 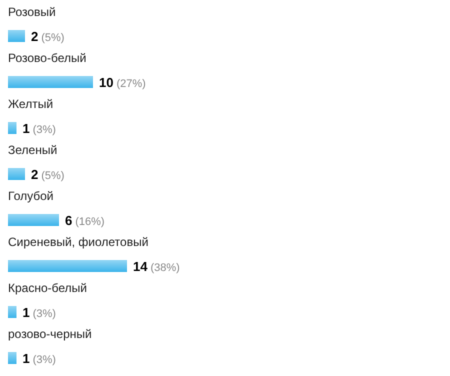 What do you see at coordinates (78, 242) in the screenshot?
I see `y-tick-label: Сиреневый, фиолетовый` at bounding box center [78, 242].